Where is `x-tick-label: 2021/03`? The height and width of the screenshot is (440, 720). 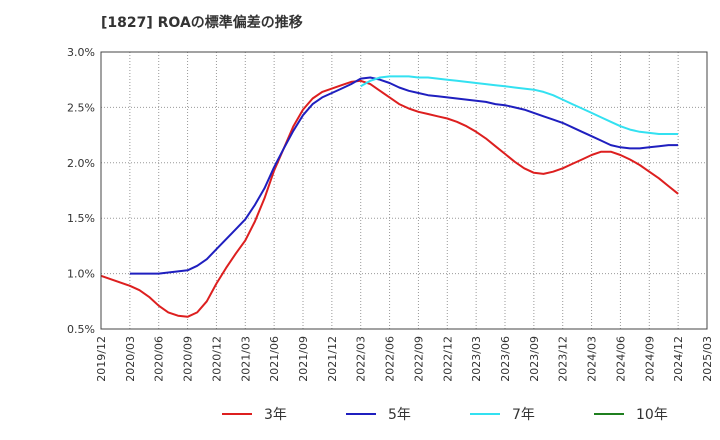 x-tick-label: 2021/03 is located at coordinates (245, 359).